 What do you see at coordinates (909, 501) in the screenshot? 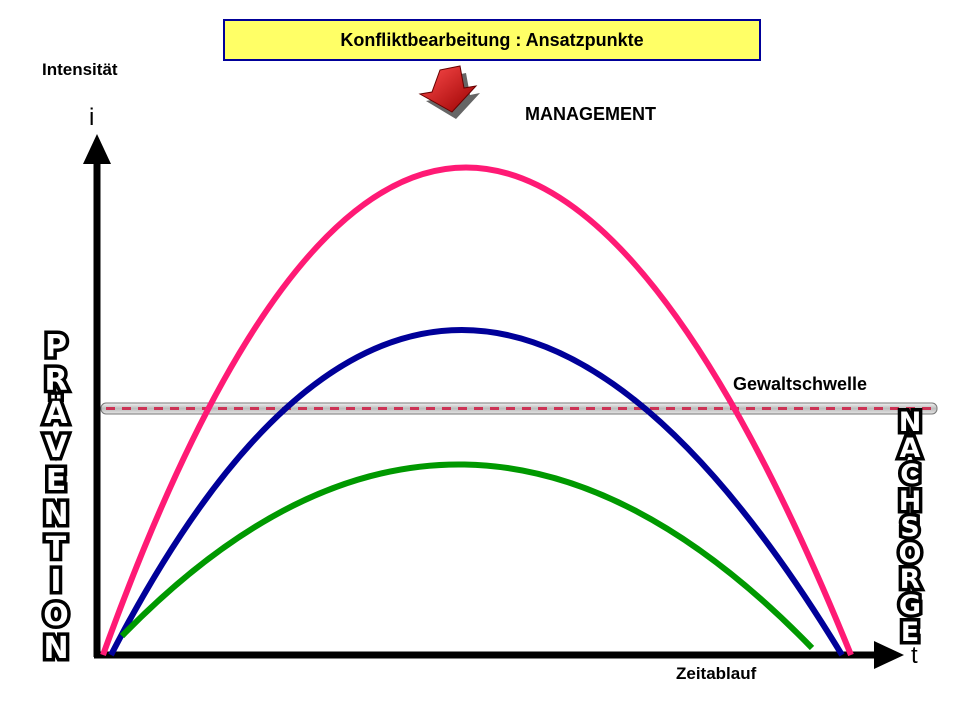
I see `vertical-letter: H` at bounding box center [909, 501].